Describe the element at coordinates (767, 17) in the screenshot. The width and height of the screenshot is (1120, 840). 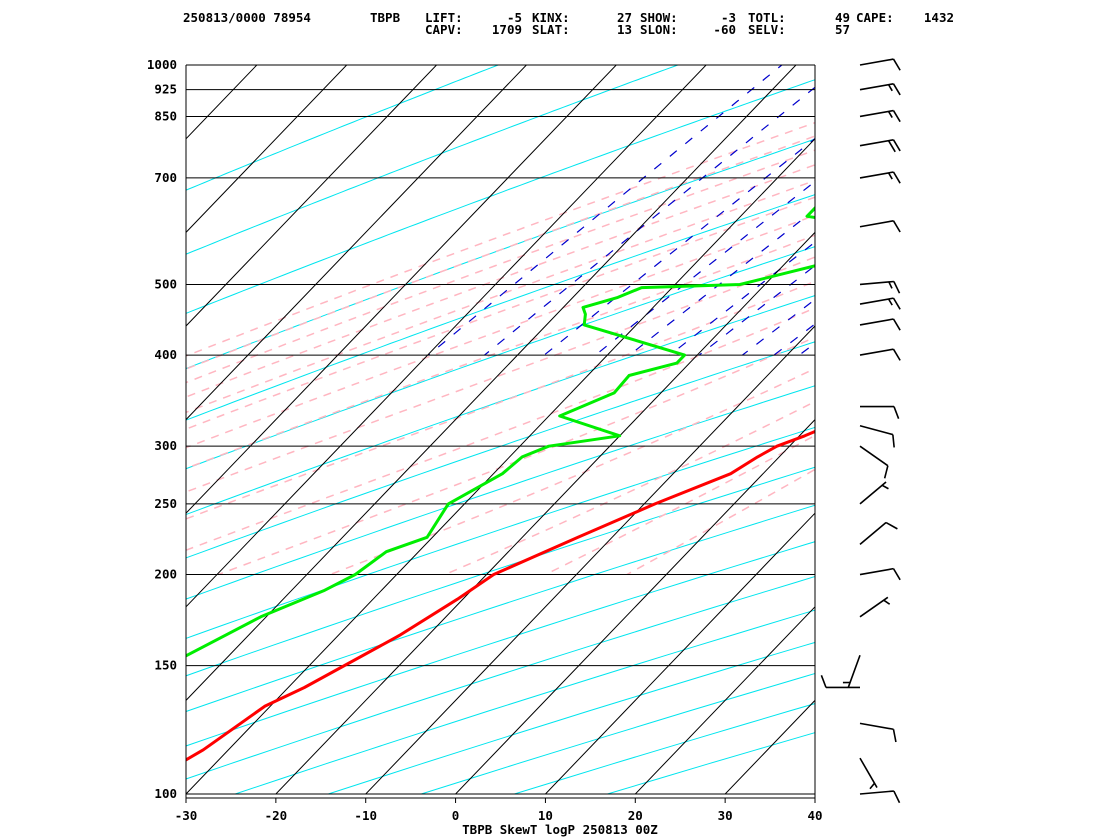
I see `totl-label: TOTL:` at that location.